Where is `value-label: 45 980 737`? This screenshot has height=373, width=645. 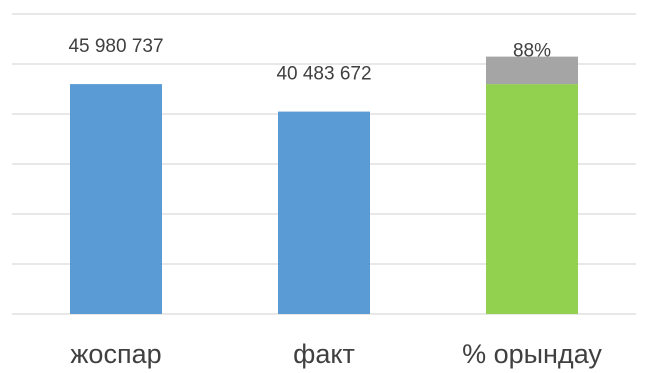
value-label: 45 980 737 is located at coordinates (115, 46).